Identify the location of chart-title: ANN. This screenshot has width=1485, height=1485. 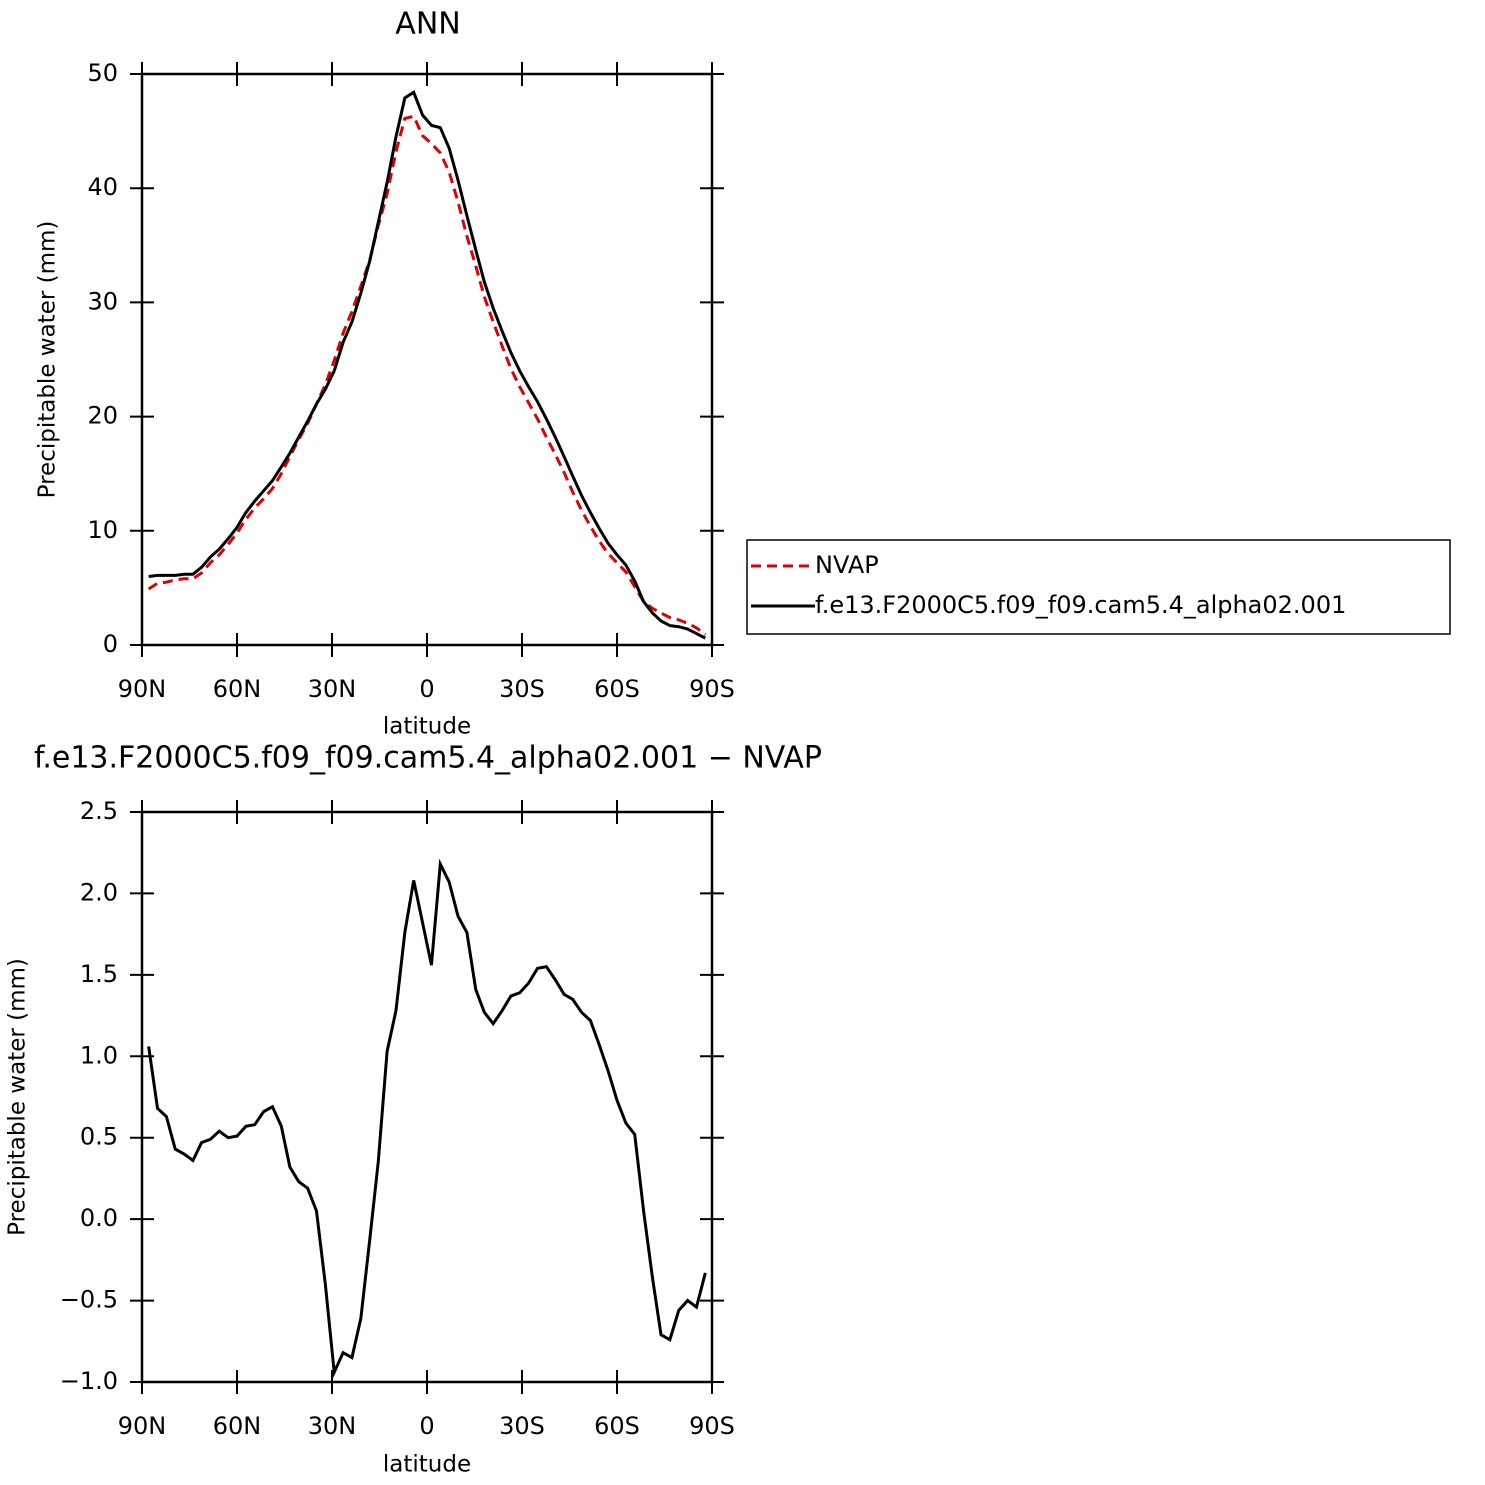
(427, 24).